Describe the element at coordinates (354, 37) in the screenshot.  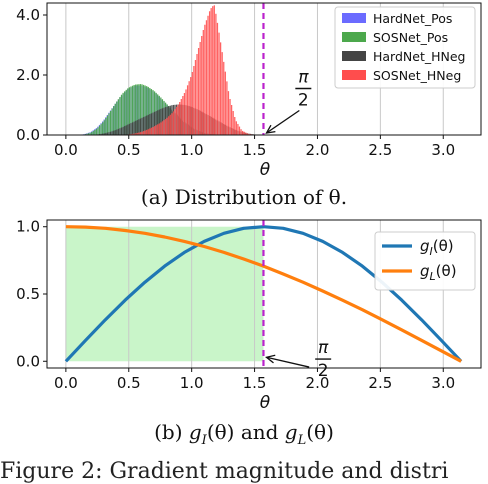
I see `legend-swatch-SOSNet_Pos` at that location.